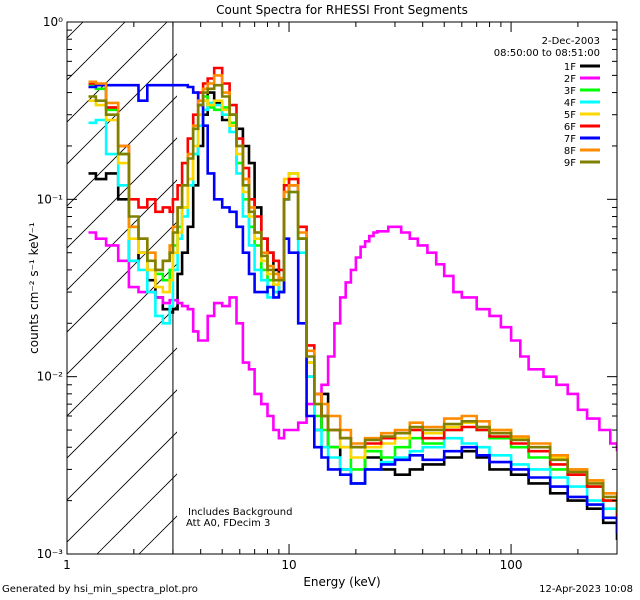 Image resolution: width=640 pixels, height=600 pixels. What do you see at coordinates (570, 115) in the screenshot?
I see `legend-label-5F: 5F` at bounding box center [570, 115].